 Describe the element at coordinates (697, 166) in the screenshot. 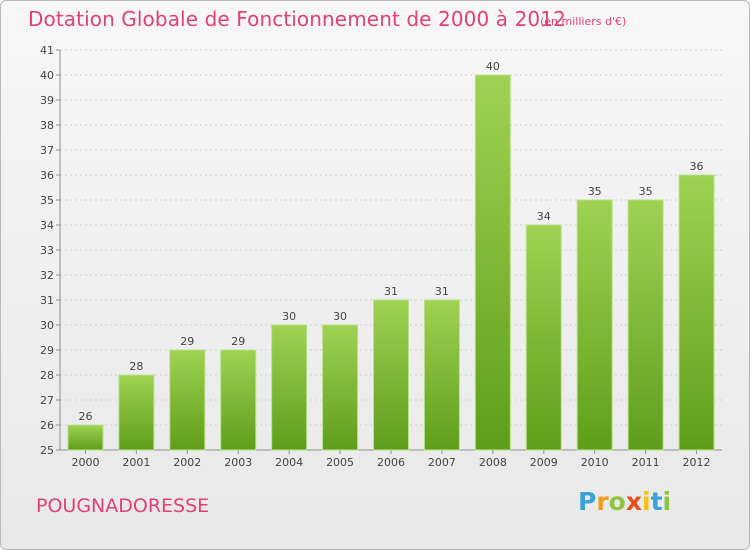

I see `data-label: 36` at that location.